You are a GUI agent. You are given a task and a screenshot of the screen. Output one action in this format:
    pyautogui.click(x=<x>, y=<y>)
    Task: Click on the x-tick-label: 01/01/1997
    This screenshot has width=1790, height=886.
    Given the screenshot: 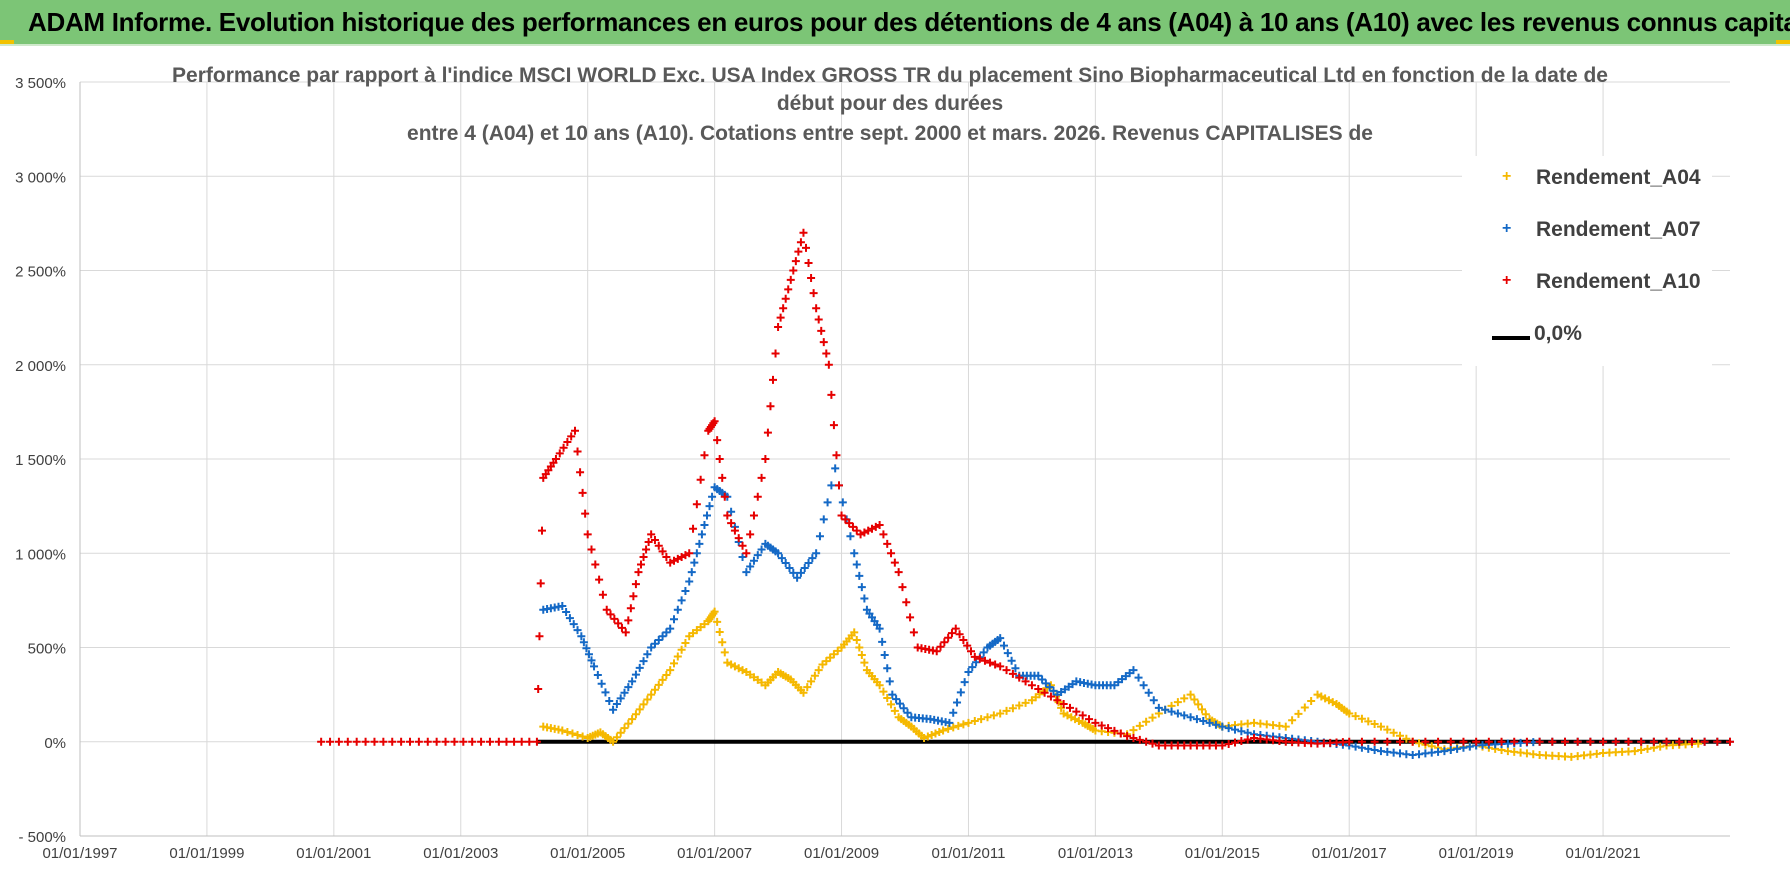 What is the action you would take?
    pyautogui.click(x=79, y=853)
    